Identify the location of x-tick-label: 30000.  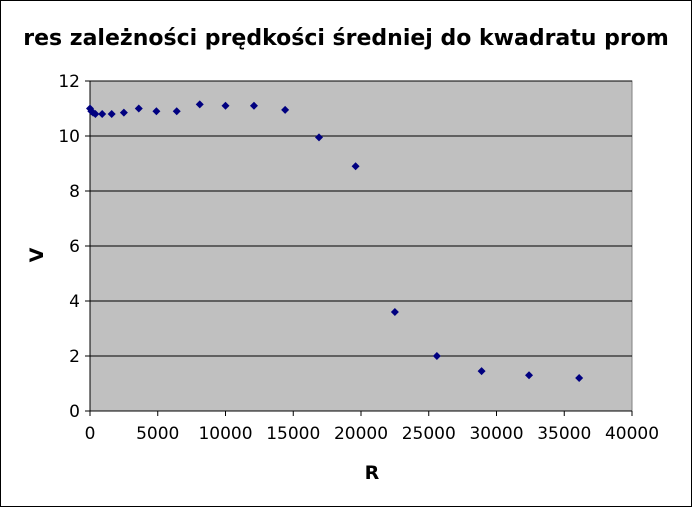
(496, 434).